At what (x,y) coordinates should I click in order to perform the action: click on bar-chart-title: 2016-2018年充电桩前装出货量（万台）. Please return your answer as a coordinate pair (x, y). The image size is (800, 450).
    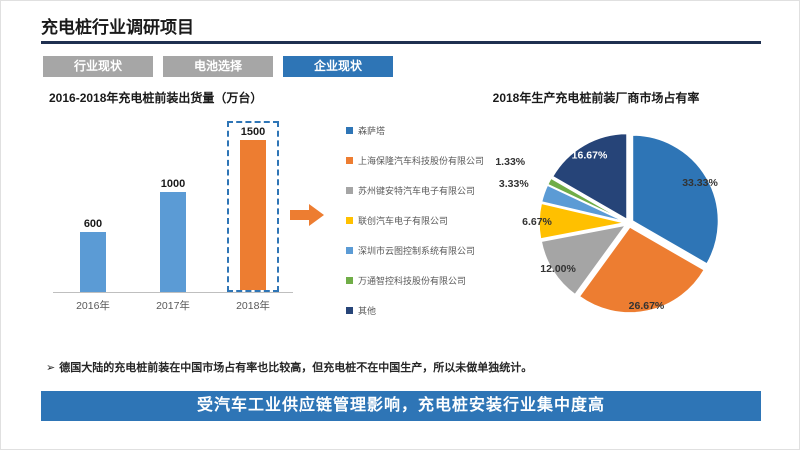
    Looking at the image, I should click on (156, 98).